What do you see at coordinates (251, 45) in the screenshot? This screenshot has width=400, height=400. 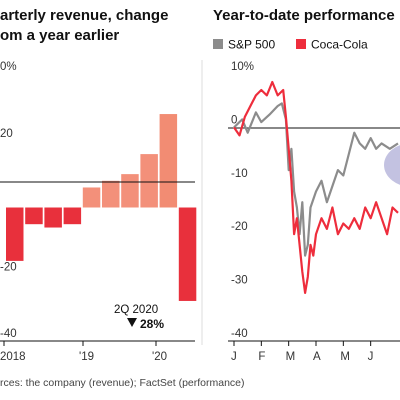 I see `legend-label-sp500: S&P 500` at bounding box center [251, 45].